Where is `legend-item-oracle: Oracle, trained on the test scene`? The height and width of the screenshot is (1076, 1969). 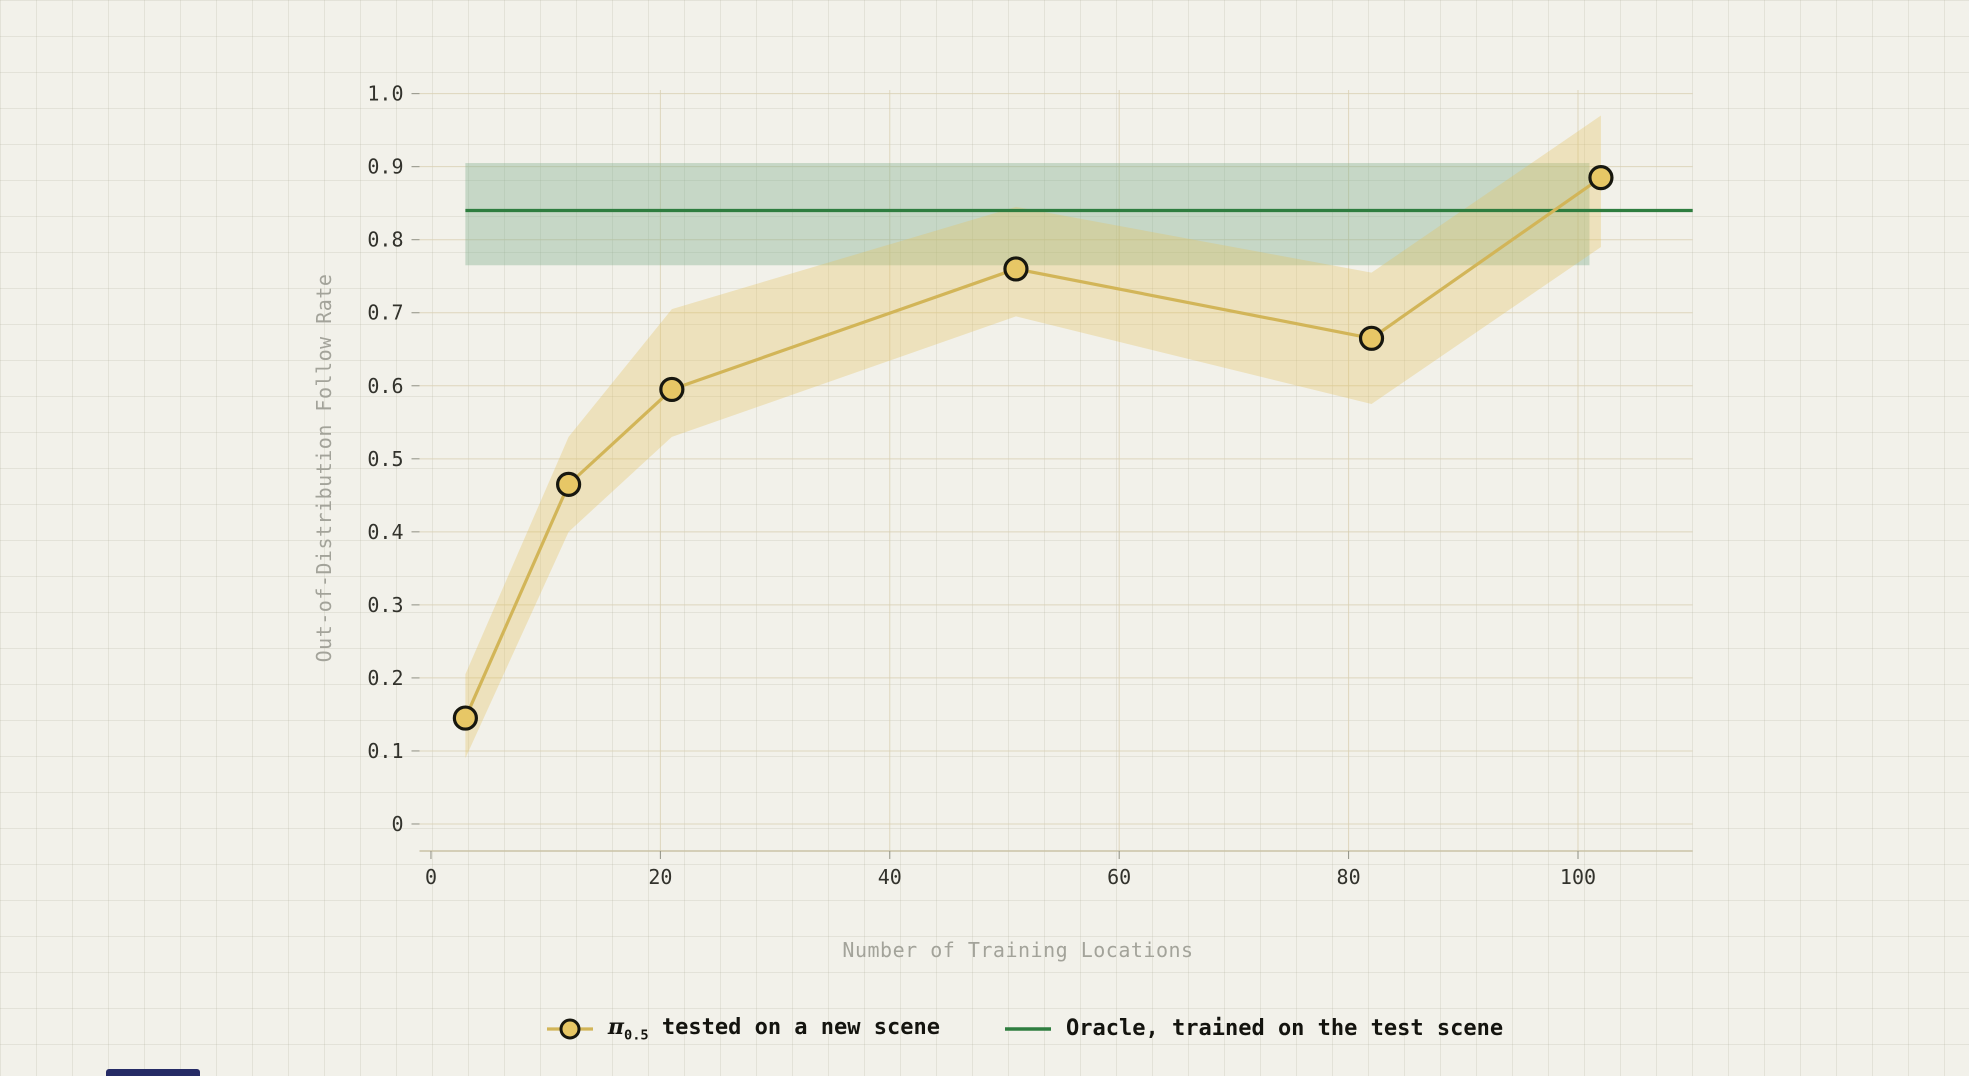 legend-item-oracle: Oracle, trained on the test scene is located at coordinates (1253, 1029).